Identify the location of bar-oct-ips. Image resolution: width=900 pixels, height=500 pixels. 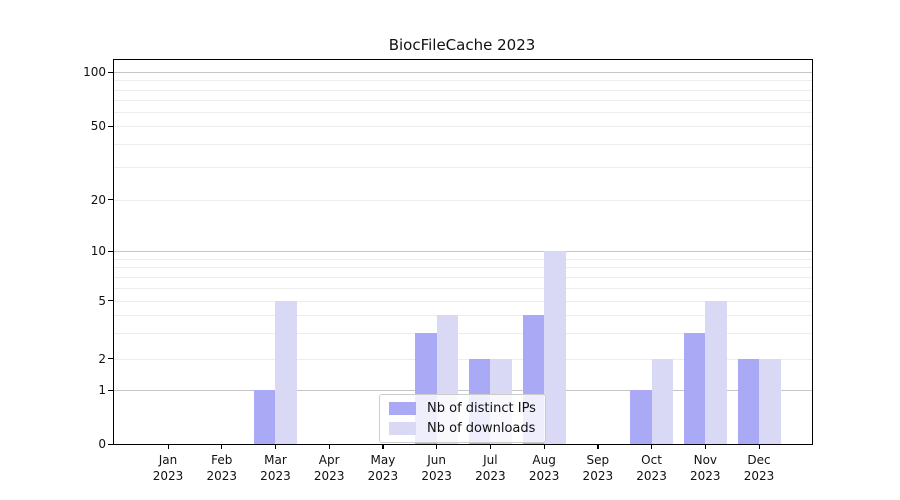
(641, 417).